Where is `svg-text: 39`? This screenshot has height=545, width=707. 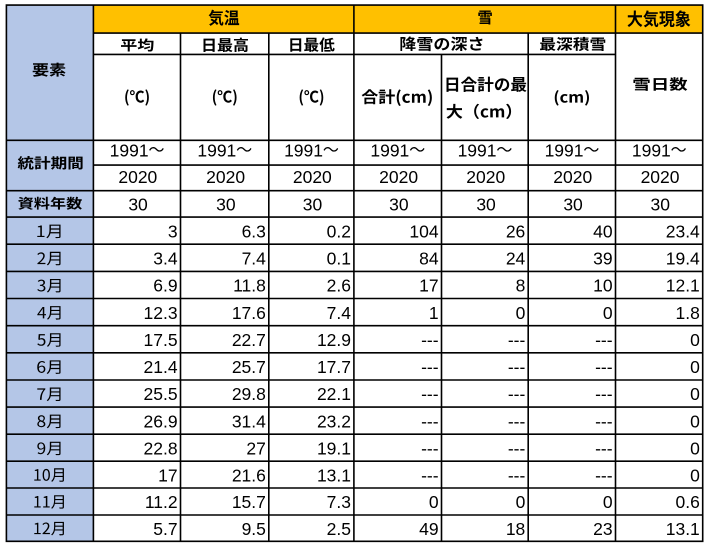
svg-text: 39 is located at coordinates (602, 259).